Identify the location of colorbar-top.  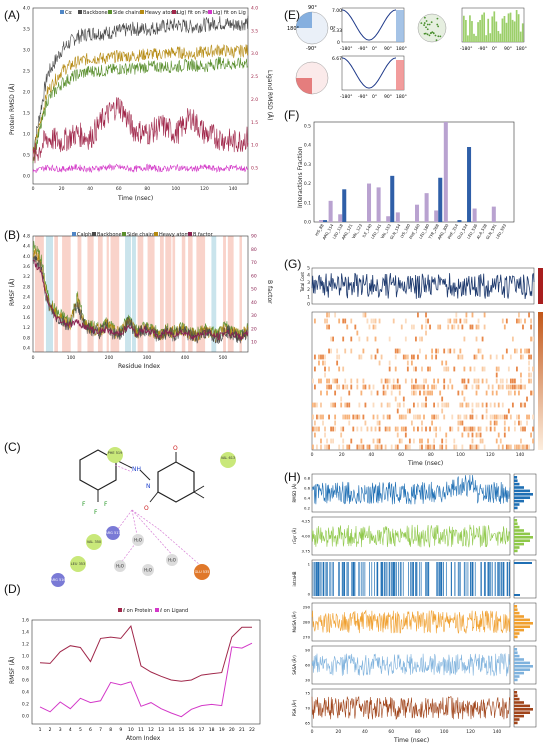
(540, 286).